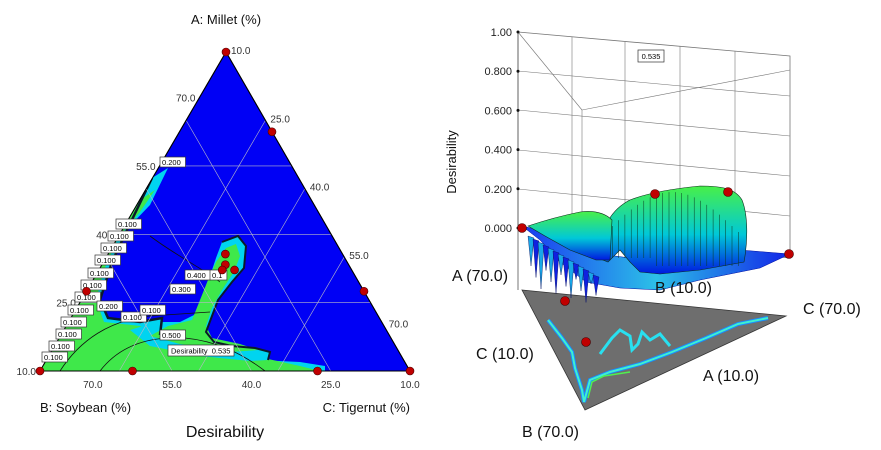 This screenshot has width=881, height=450. I want to click on contour-label: 0.200, so click(109, 306).